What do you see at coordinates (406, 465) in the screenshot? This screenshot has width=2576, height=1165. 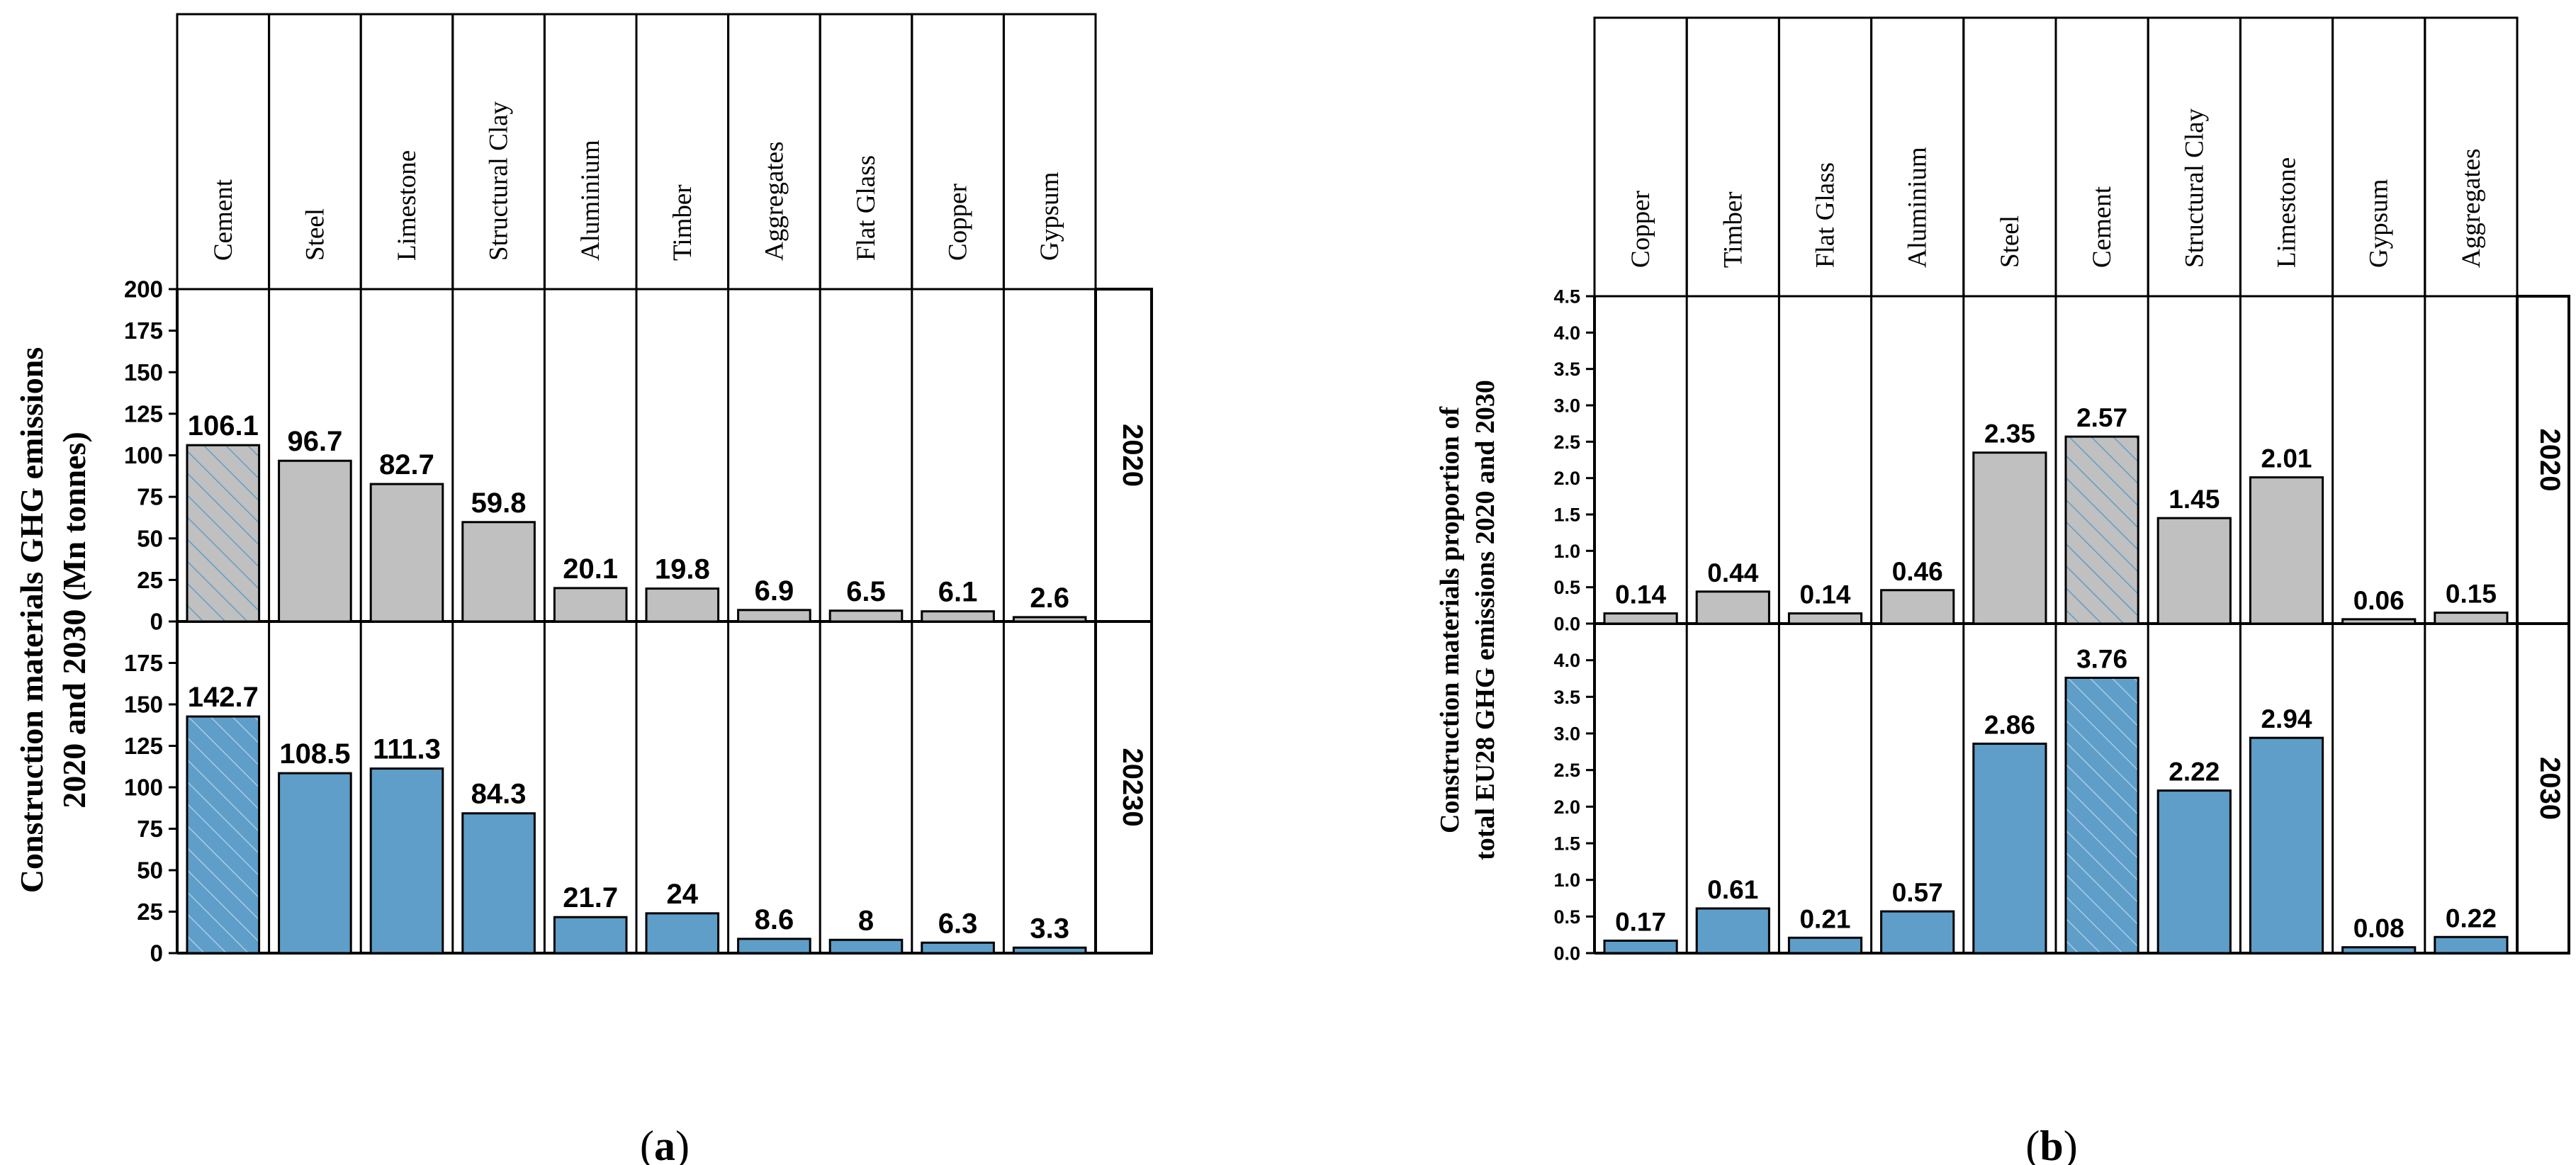 I see `value-label: 82.7` at bounding box center [406, 465].